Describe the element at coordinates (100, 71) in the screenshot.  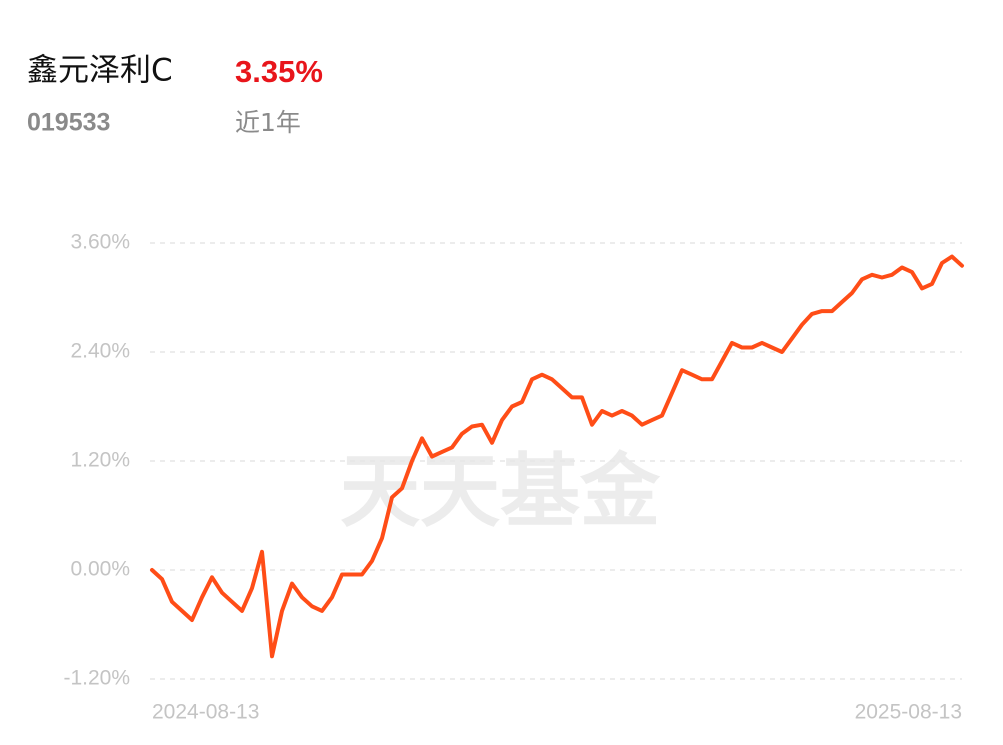
I see `fund-name: 鑫元泽利C` at that location.